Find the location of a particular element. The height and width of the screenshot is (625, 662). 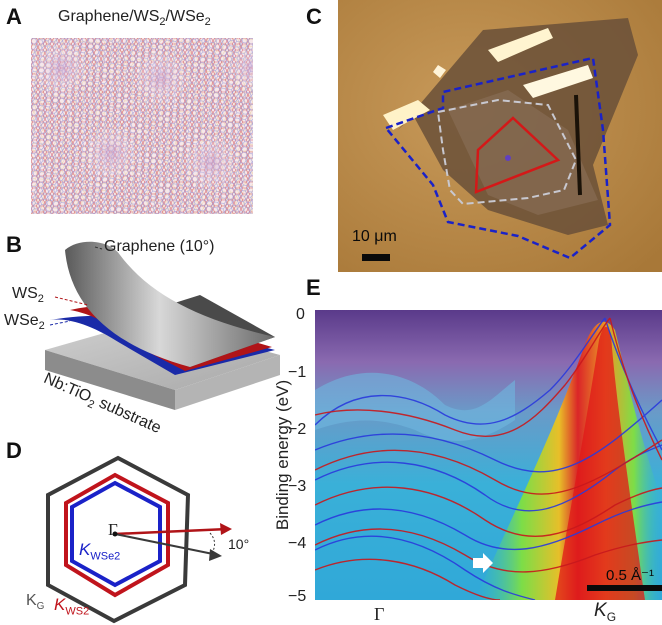

panel-a-title: Graphene/WS2/WSe2 is located at coordinates (134, 18).